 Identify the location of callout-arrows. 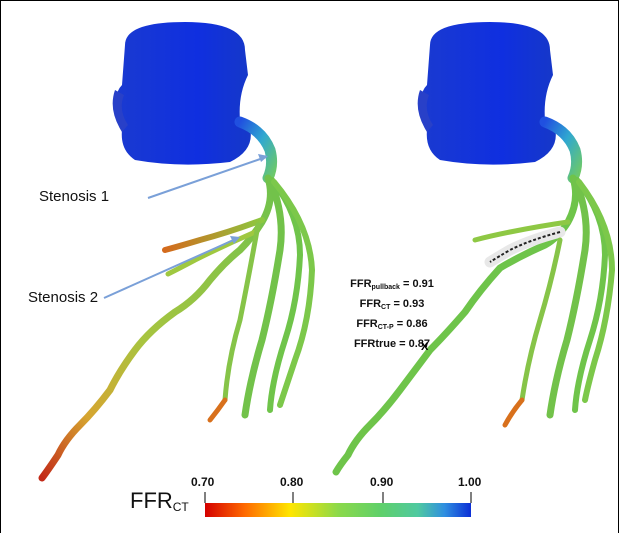
(185, 226).